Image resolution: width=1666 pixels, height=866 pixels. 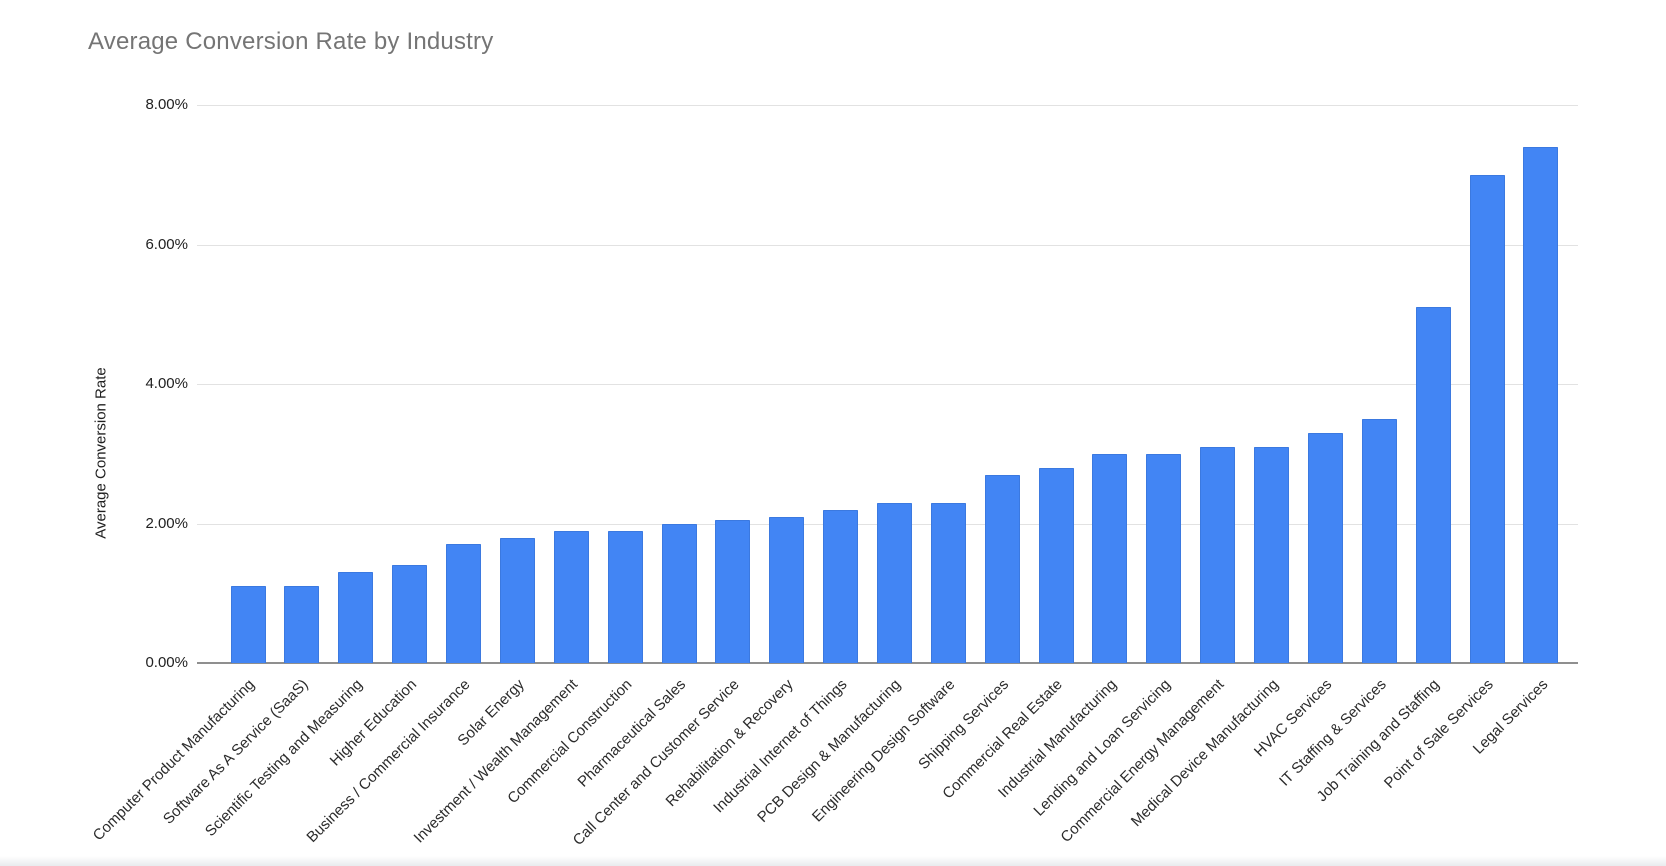 What do you see at coordinates (166, 244) in the screenshot?
I see `y-tick-label: 6.00%` at bounding box center [166, 244].